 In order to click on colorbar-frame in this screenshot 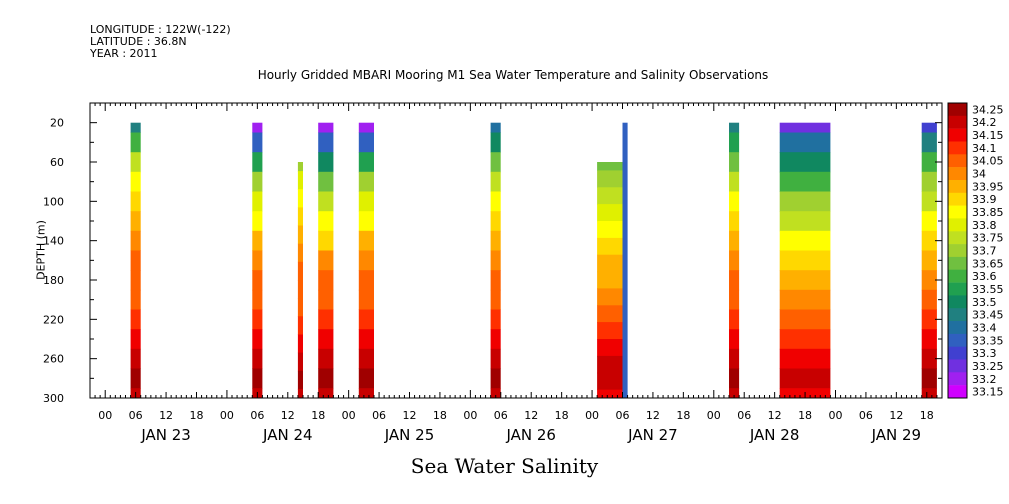, I will do `click(957, 250)`.